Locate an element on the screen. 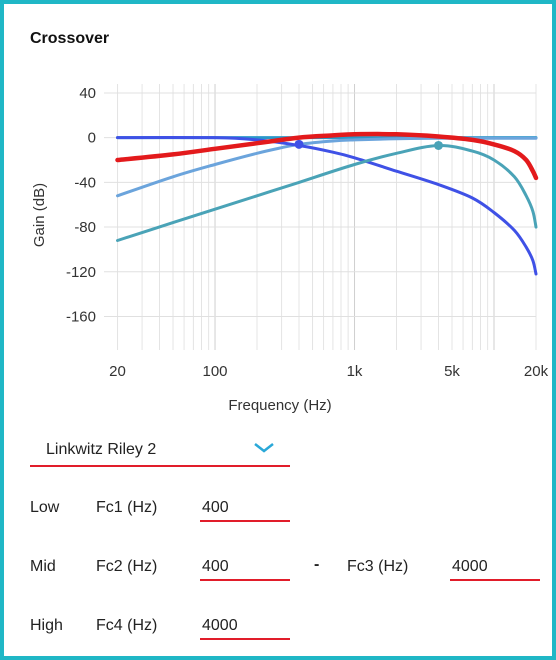 The width and height of the screenshot is (556, 660). filter-type-select: Linkwitz Riley 2 is located at coordinates (160, 452).